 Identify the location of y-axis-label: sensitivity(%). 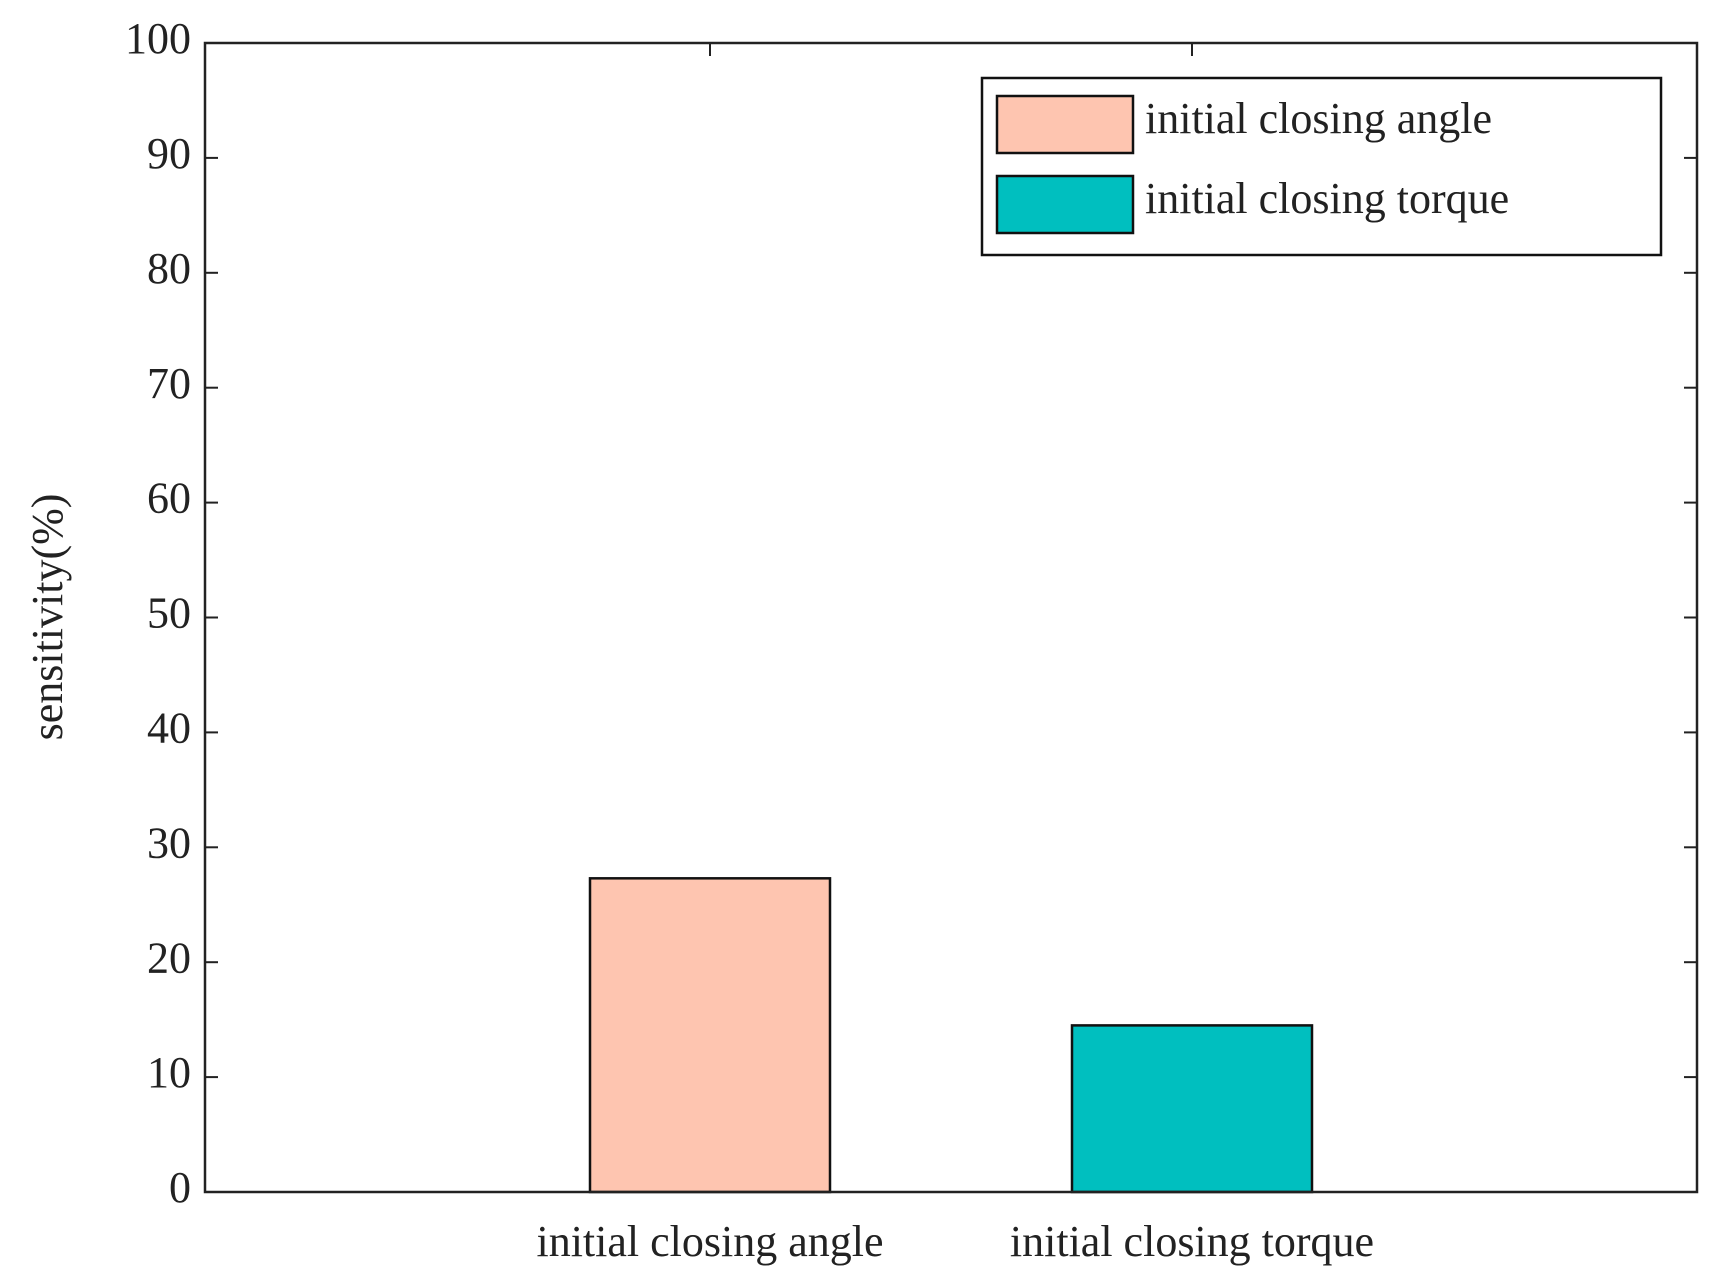
(47, 617).